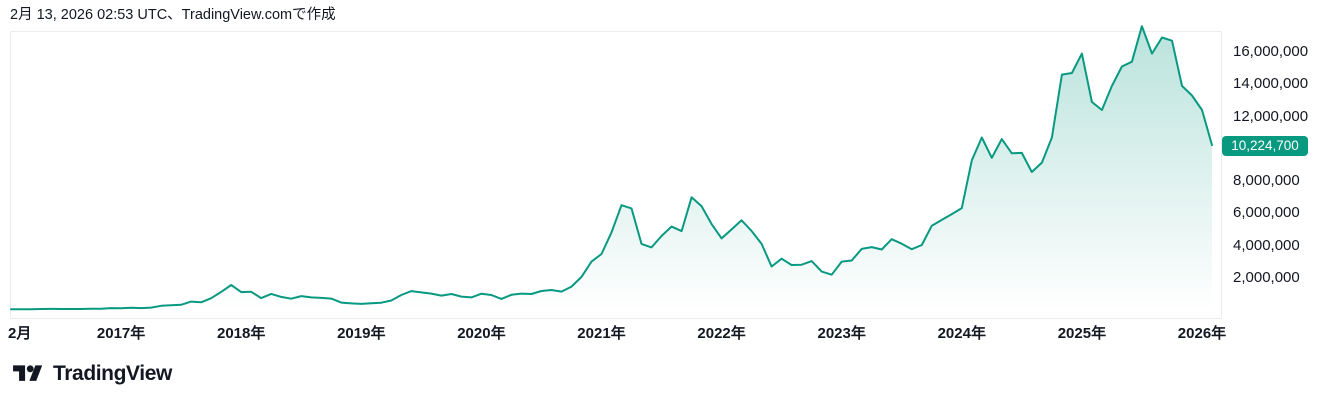 This screenshot has height=407, width=1322. I want to click on x-axis-label: 2017年, so click(121, 333).